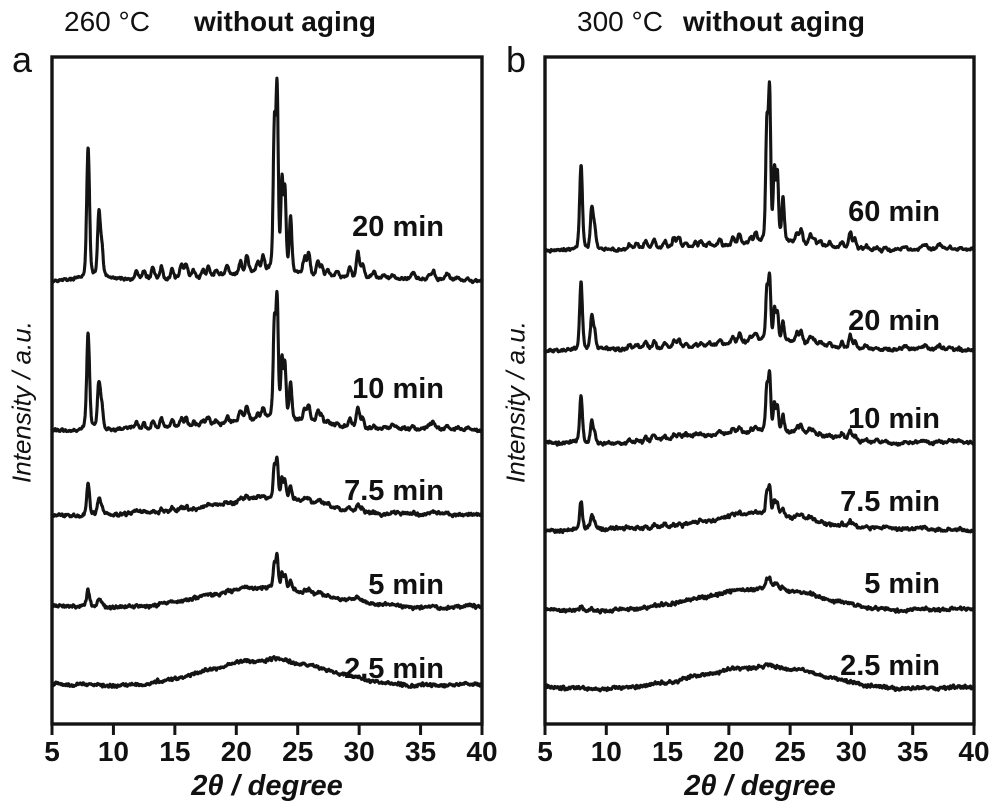 Image resolution: width=1000 pixels, height=812 pixels. I want to click on xrd-trace-b-7-5-min, so click(759, 509).